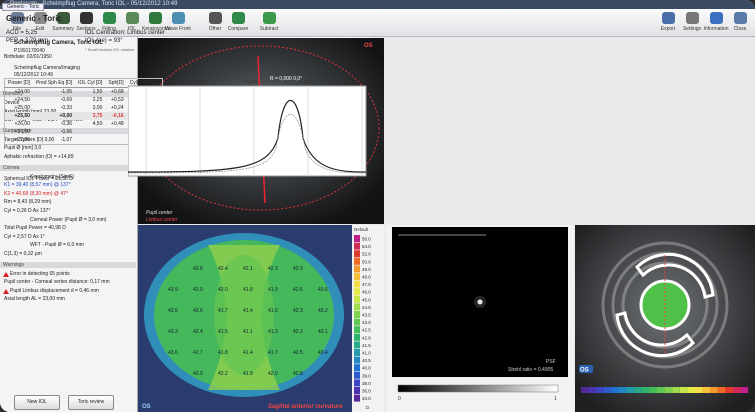 This screenshot has width=755, height=412. Describe the element at coordinates (91, 402) in the screenshot. I see `button: Toric review` at that location.